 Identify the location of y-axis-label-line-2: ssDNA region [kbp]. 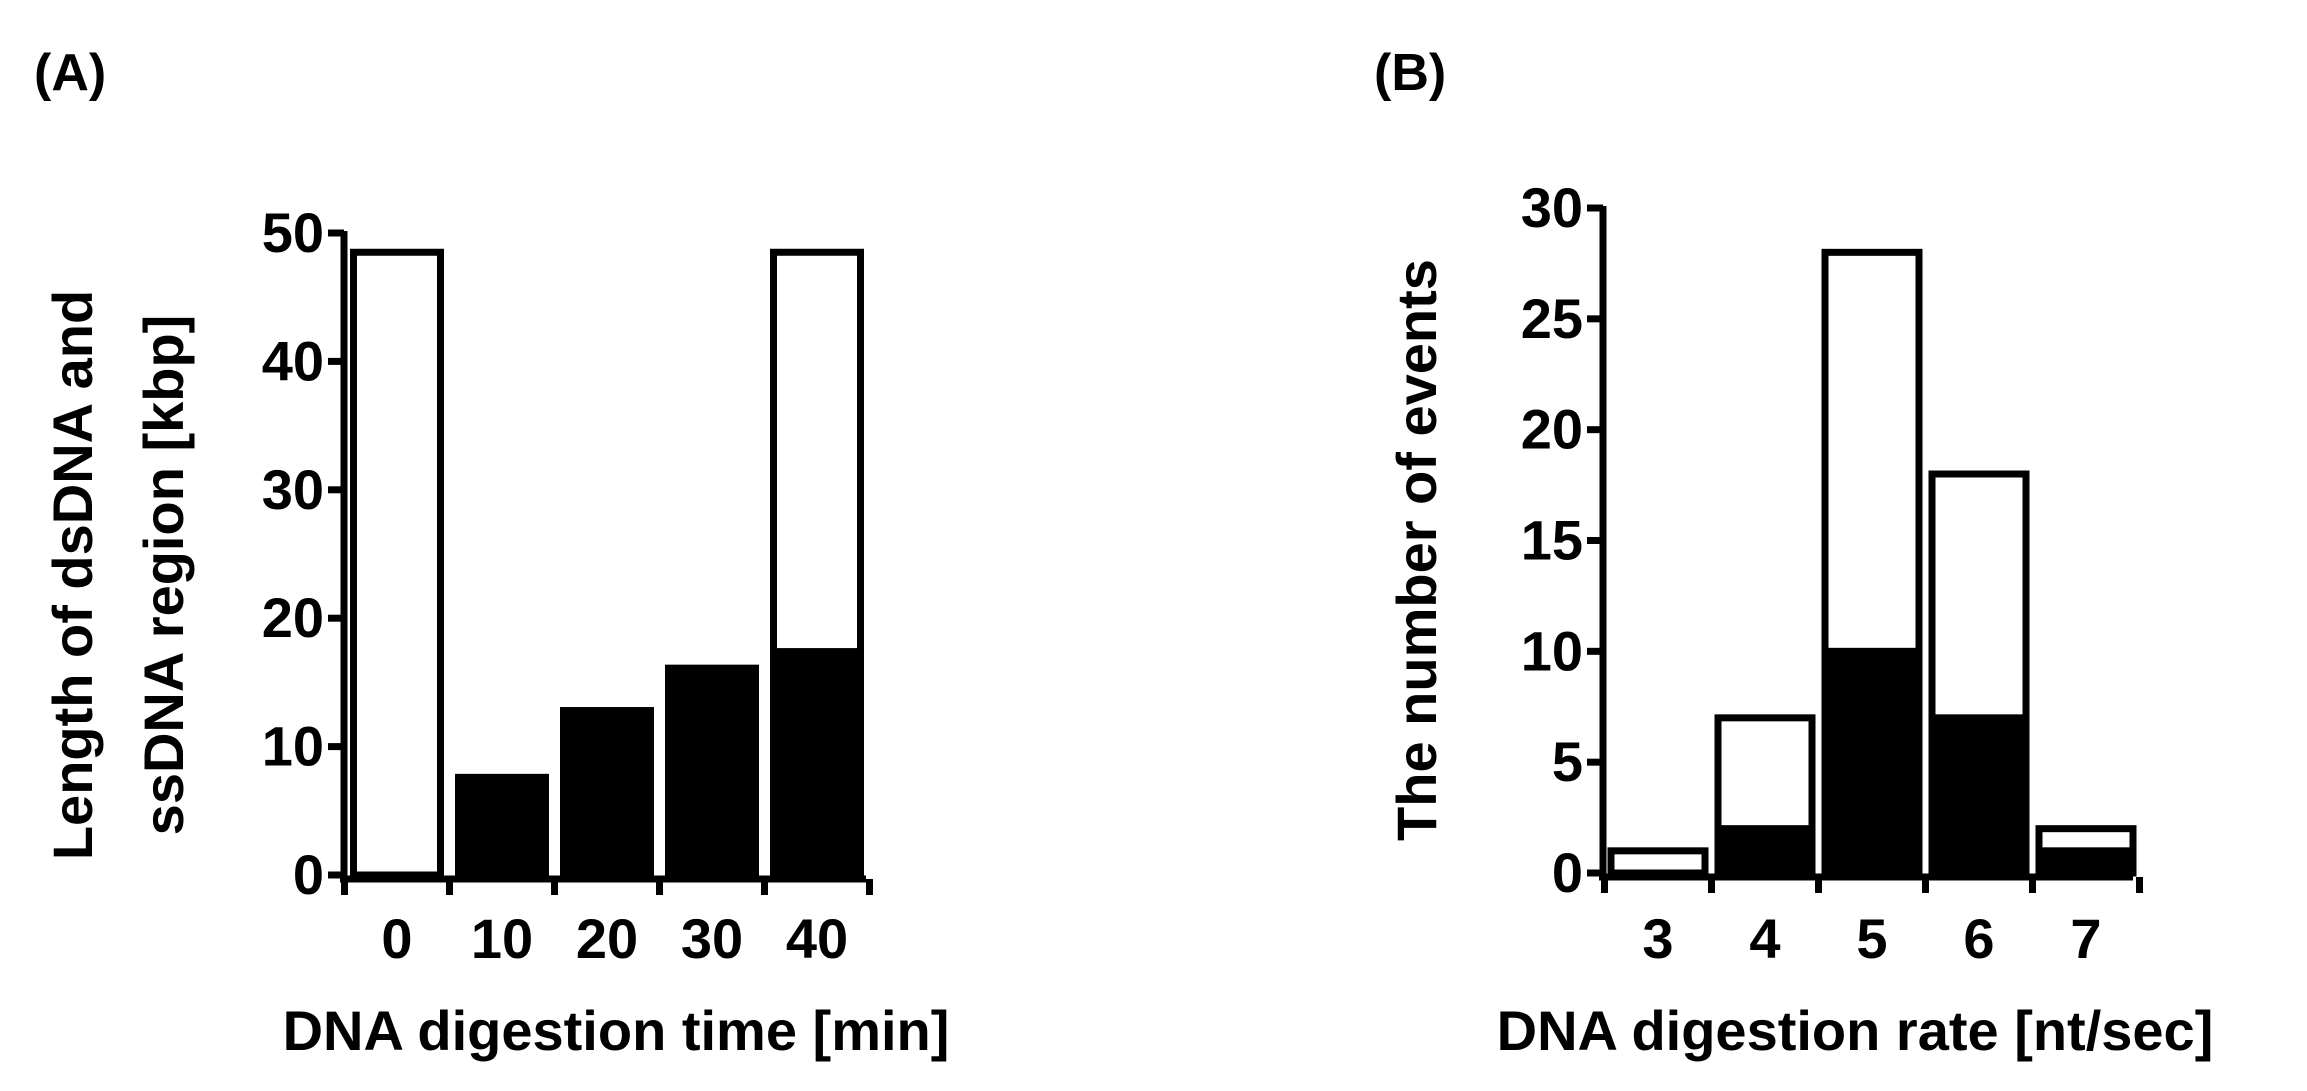
(163, 575).